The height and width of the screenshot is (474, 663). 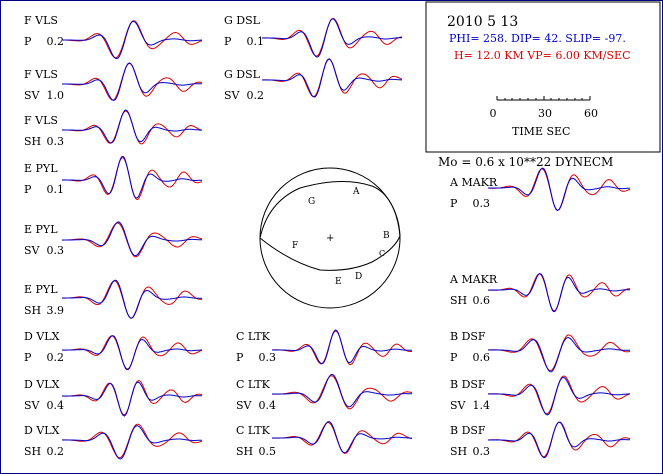 I want to click on trace-panel-e-pyl-sv: E PYL SV 0.3, so click(x=113, y=239).